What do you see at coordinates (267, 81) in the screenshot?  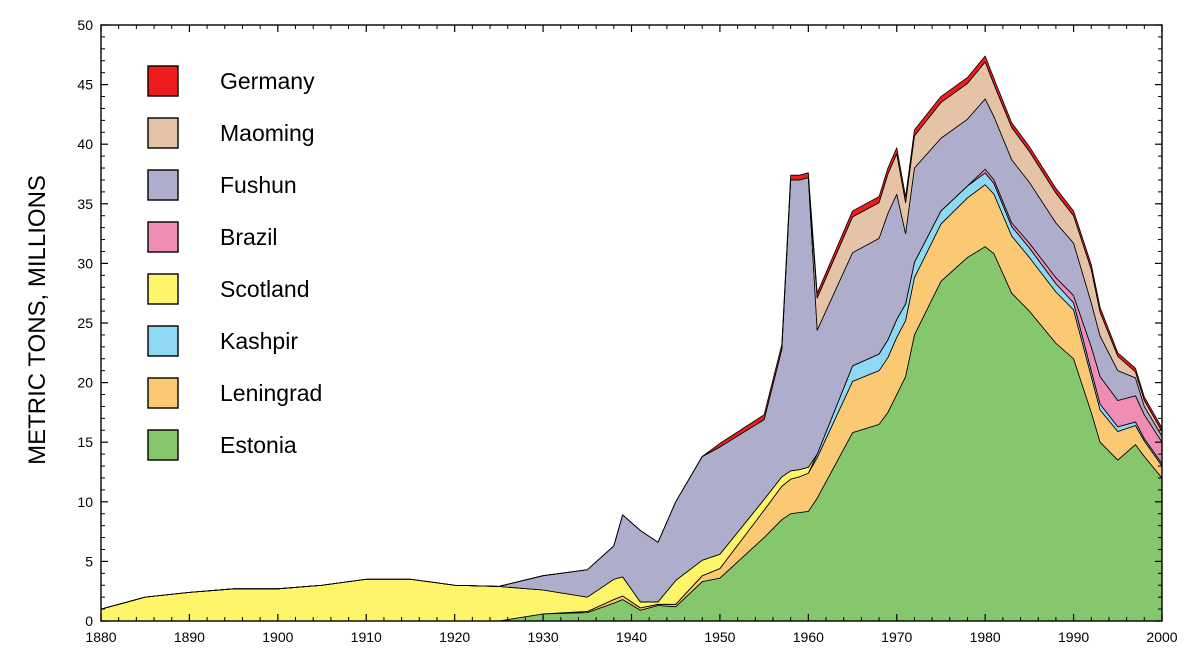 I see `legend-label-germany: Germany` at bounding box center [267, 81].